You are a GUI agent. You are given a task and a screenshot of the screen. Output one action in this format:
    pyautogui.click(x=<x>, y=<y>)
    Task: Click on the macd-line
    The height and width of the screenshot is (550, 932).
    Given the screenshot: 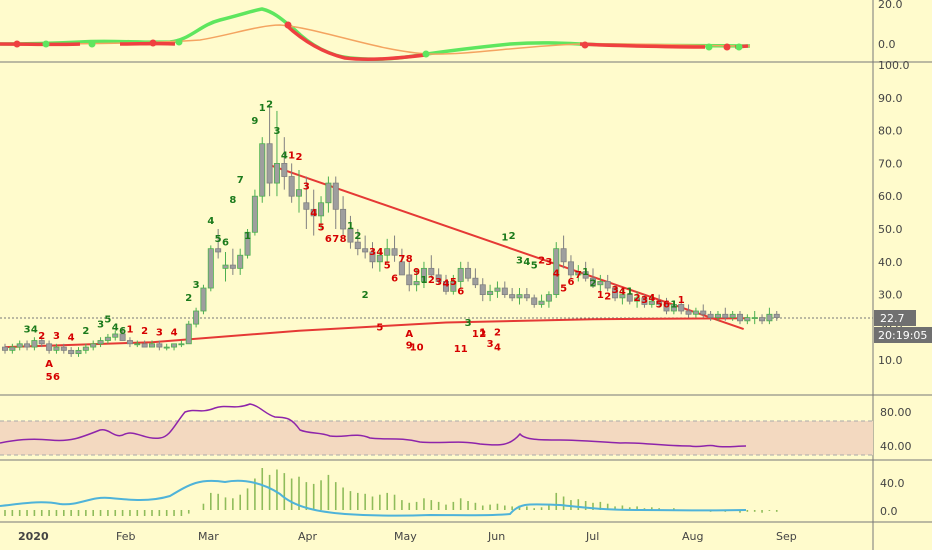 What is the action you would take?
    pyautogui.click(x=373, y=498)
    